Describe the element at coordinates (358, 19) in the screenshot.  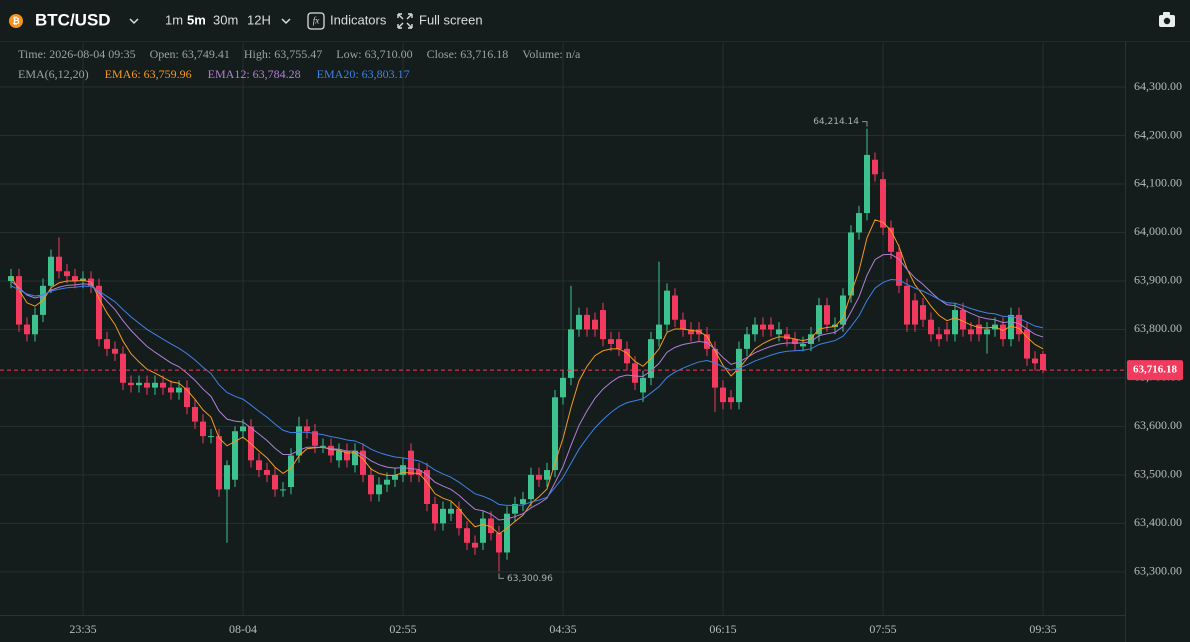
I see `indicators-button: Indicators` at that location.